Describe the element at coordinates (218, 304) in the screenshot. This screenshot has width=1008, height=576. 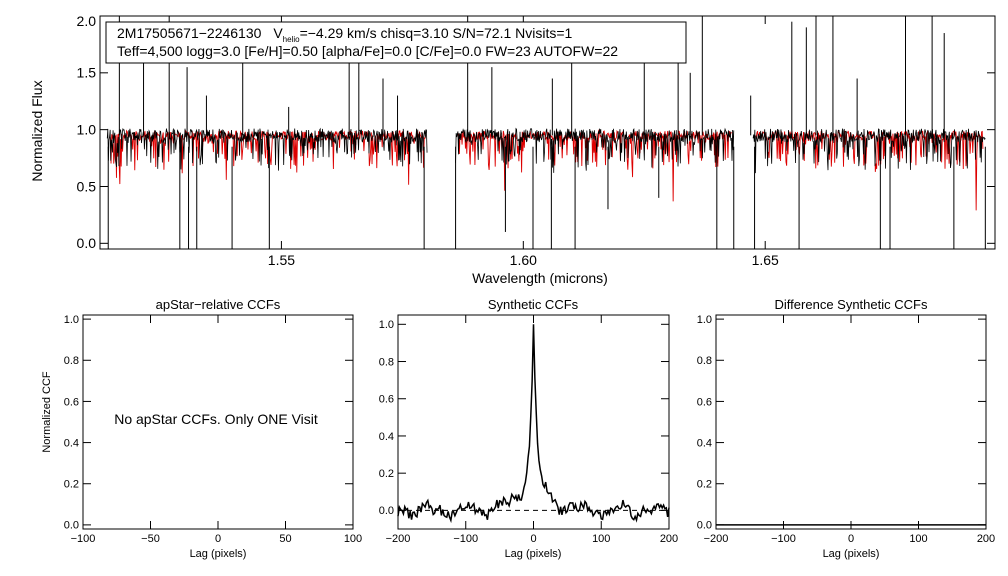
I see `apstar-ccf-title: apStar−relative CCFs` at that location.